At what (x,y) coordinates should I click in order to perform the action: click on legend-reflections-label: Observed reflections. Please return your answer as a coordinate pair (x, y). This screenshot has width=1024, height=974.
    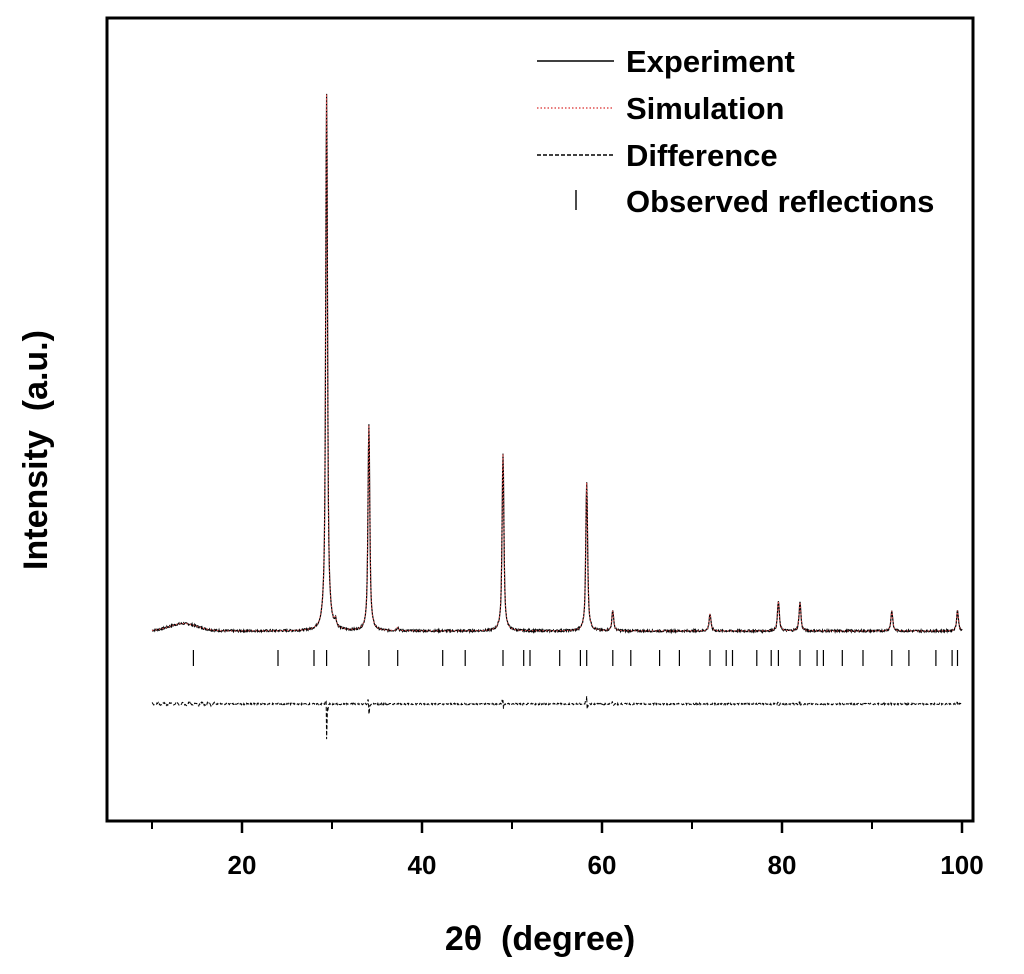
    Looking at the image, I should click on (780, 201).